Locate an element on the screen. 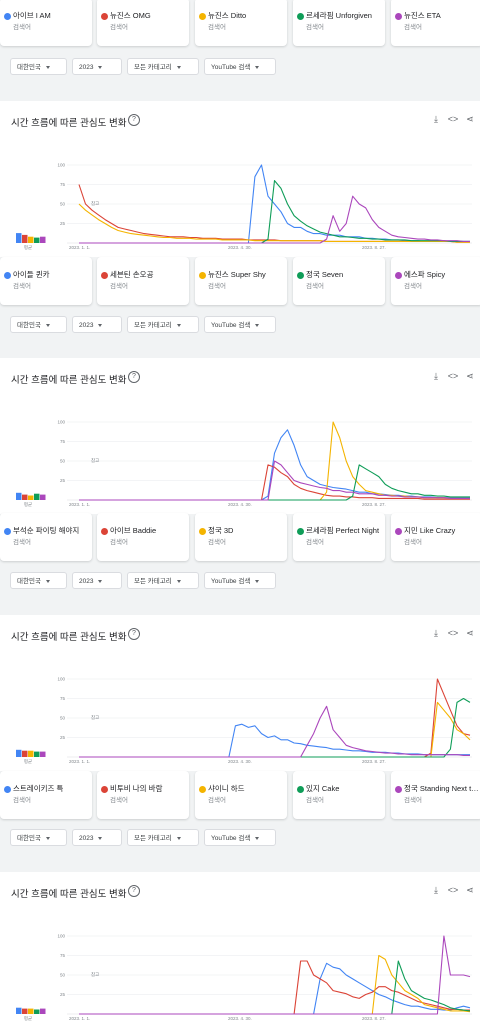 The image size is (480, 1029). term-card-3: 샤이니 하드 검색어 is located at coordinates (241, 795).